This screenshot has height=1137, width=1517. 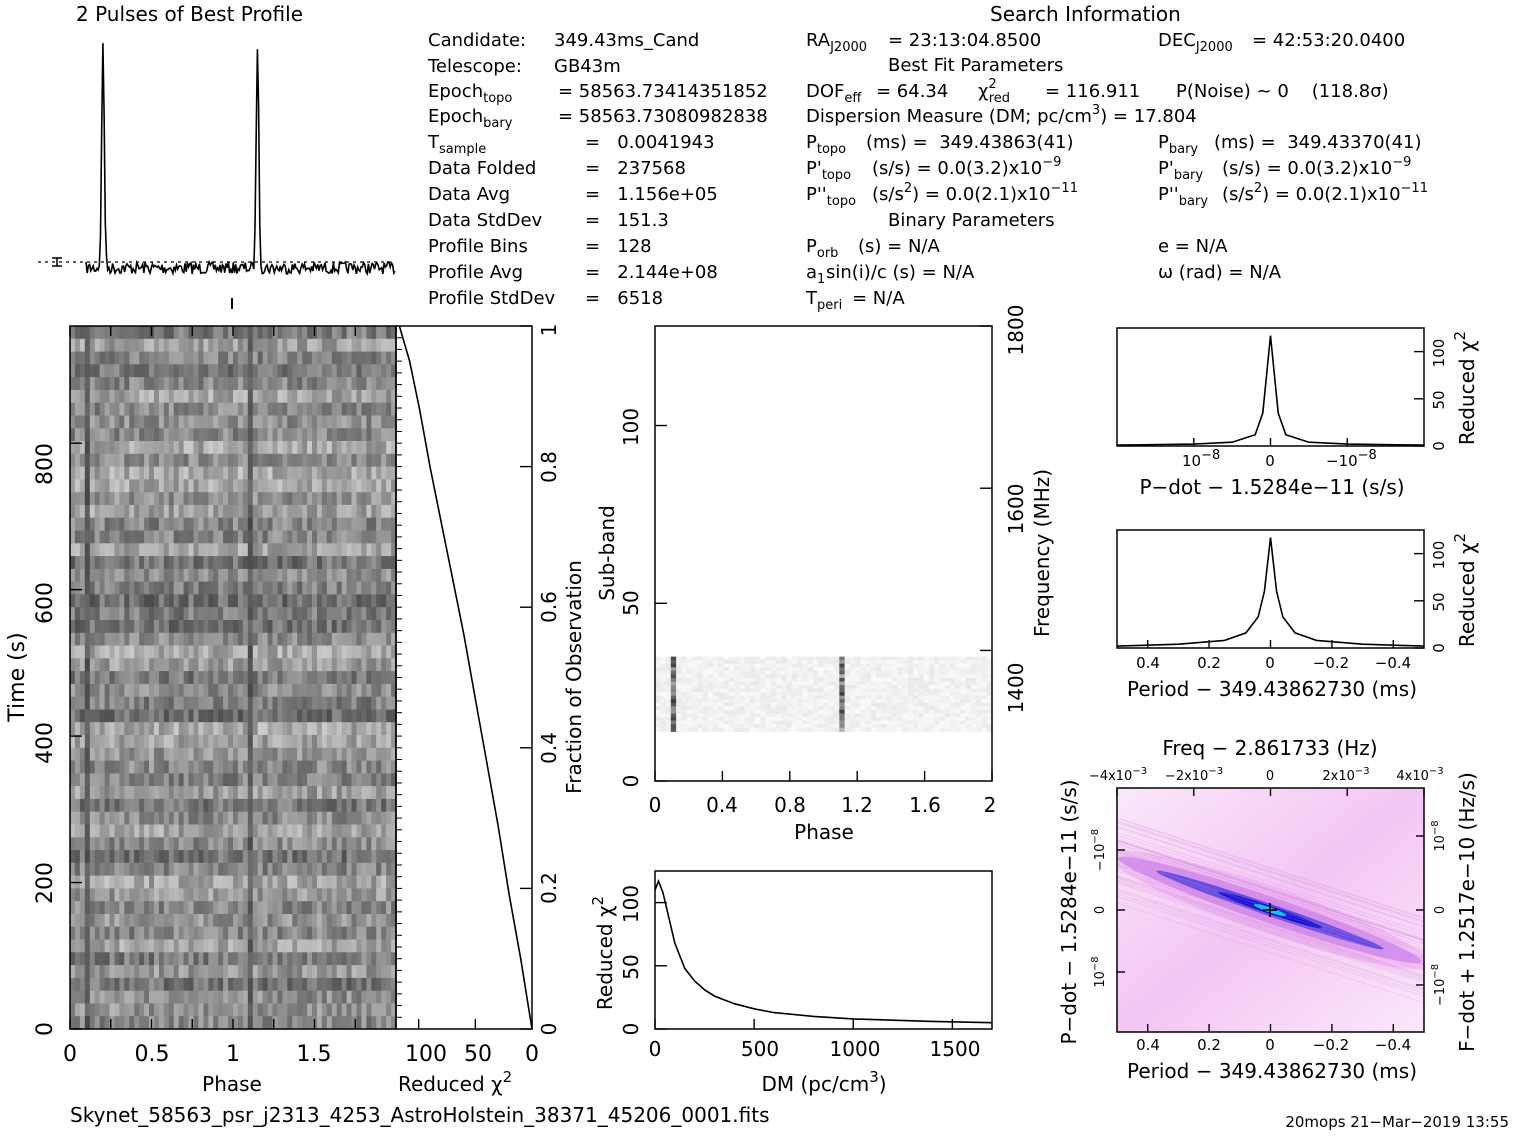 I want to click on pc-xtick-2: 0, so click(x=1270, y=663).